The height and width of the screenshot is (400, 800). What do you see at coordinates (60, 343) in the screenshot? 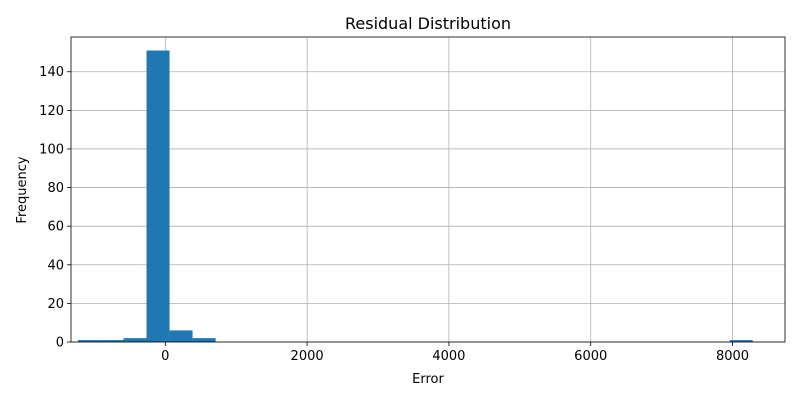
I see `y-tick-label: 0` at bounding box center [60, 343].